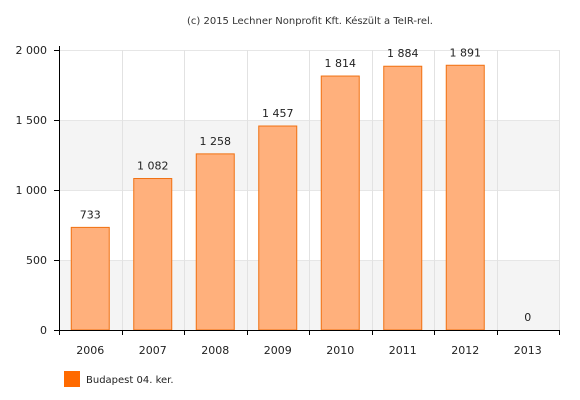  I want to click on legend: Budapest 04. ker., so click(119, 379).